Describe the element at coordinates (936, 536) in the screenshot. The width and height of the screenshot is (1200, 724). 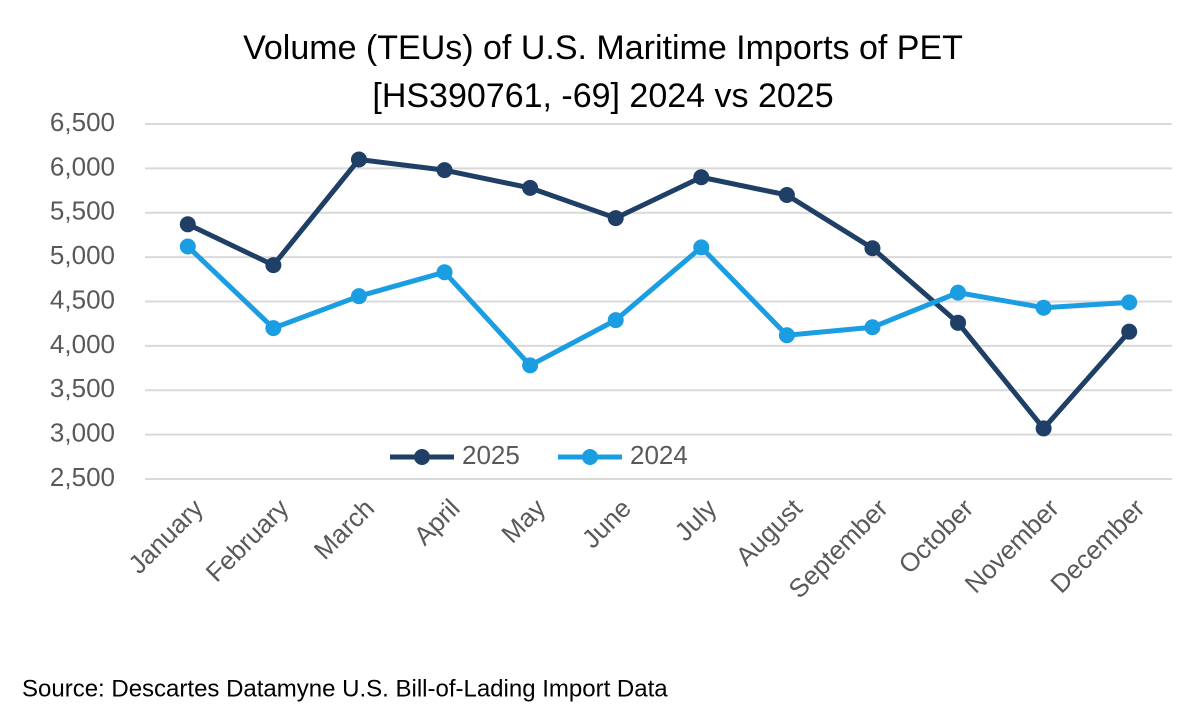
I see `x-tick-label: October` at that location.